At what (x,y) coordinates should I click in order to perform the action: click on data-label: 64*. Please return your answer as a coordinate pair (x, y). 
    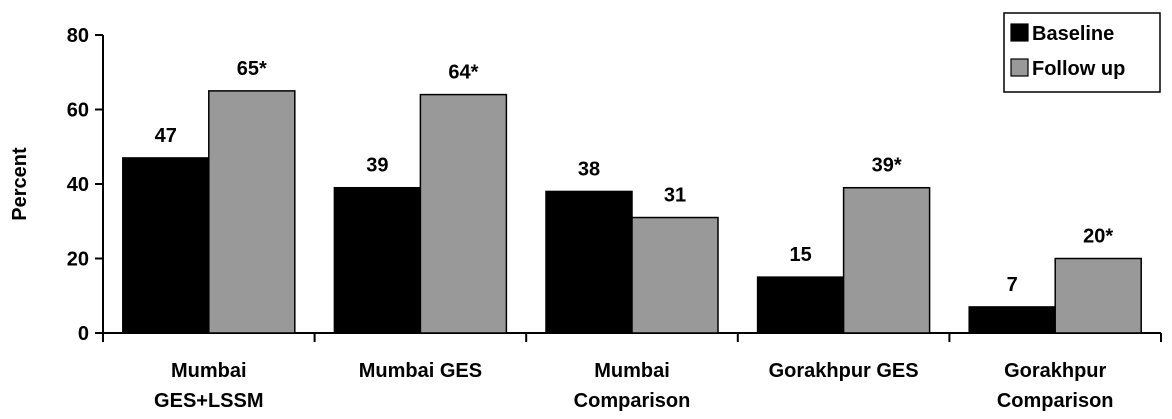
    Looking at the image, I should click on (463, 73).